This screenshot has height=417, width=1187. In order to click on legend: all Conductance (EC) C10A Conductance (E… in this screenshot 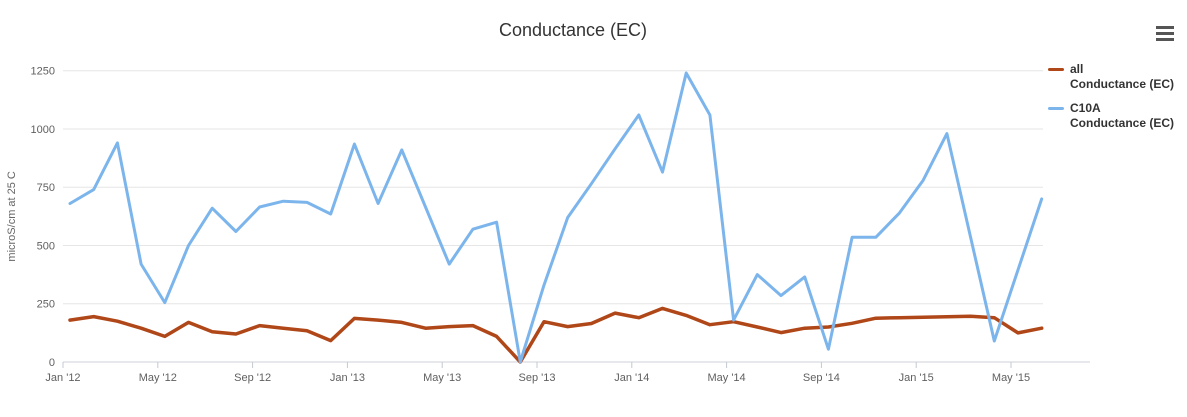, I will do `click(1117, 101)`.